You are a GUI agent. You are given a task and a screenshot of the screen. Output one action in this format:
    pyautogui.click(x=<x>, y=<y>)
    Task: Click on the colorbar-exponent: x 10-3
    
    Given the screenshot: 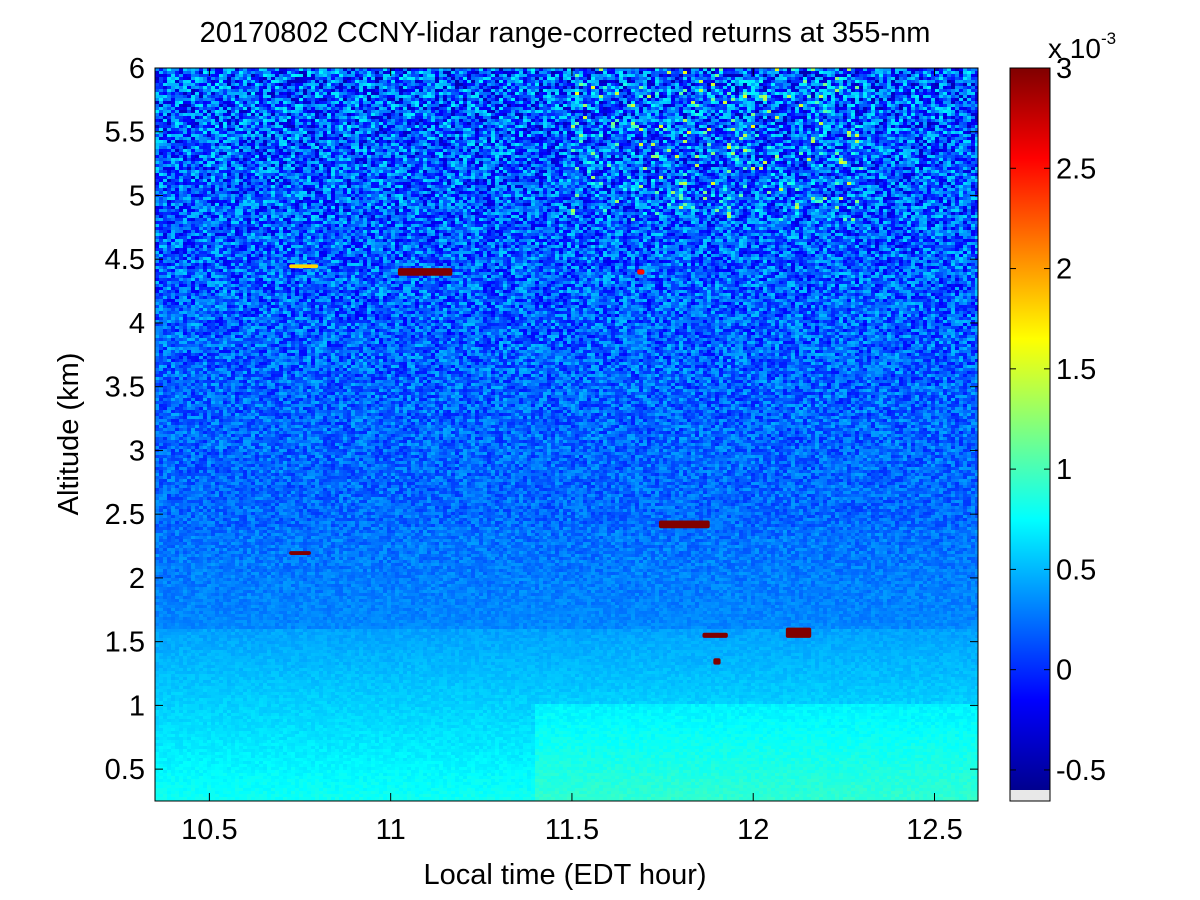 What is the action you would take?
    pyautogui.click(x=1082, y=46)
    